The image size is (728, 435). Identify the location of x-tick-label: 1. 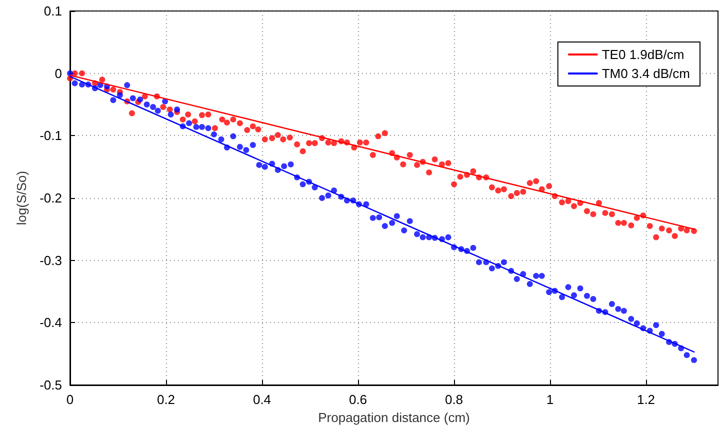
(550, 399).